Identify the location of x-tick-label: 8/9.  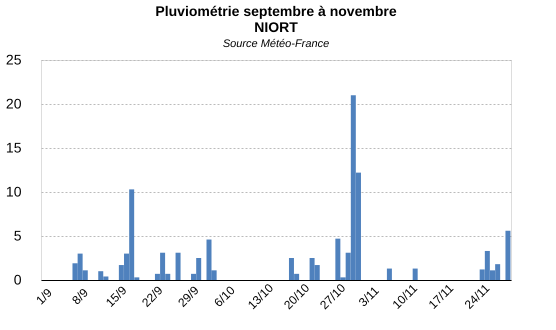
(80, 296).